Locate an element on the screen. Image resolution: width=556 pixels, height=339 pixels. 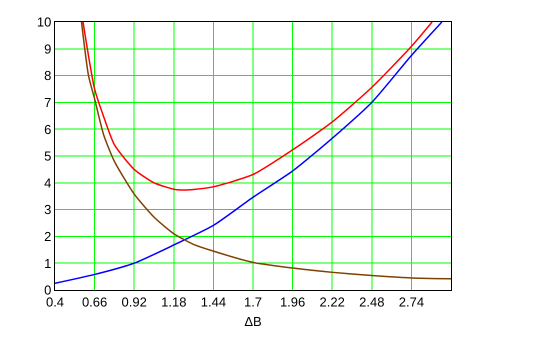
y-tick-label: 5 is located at coordinates (48, 156).